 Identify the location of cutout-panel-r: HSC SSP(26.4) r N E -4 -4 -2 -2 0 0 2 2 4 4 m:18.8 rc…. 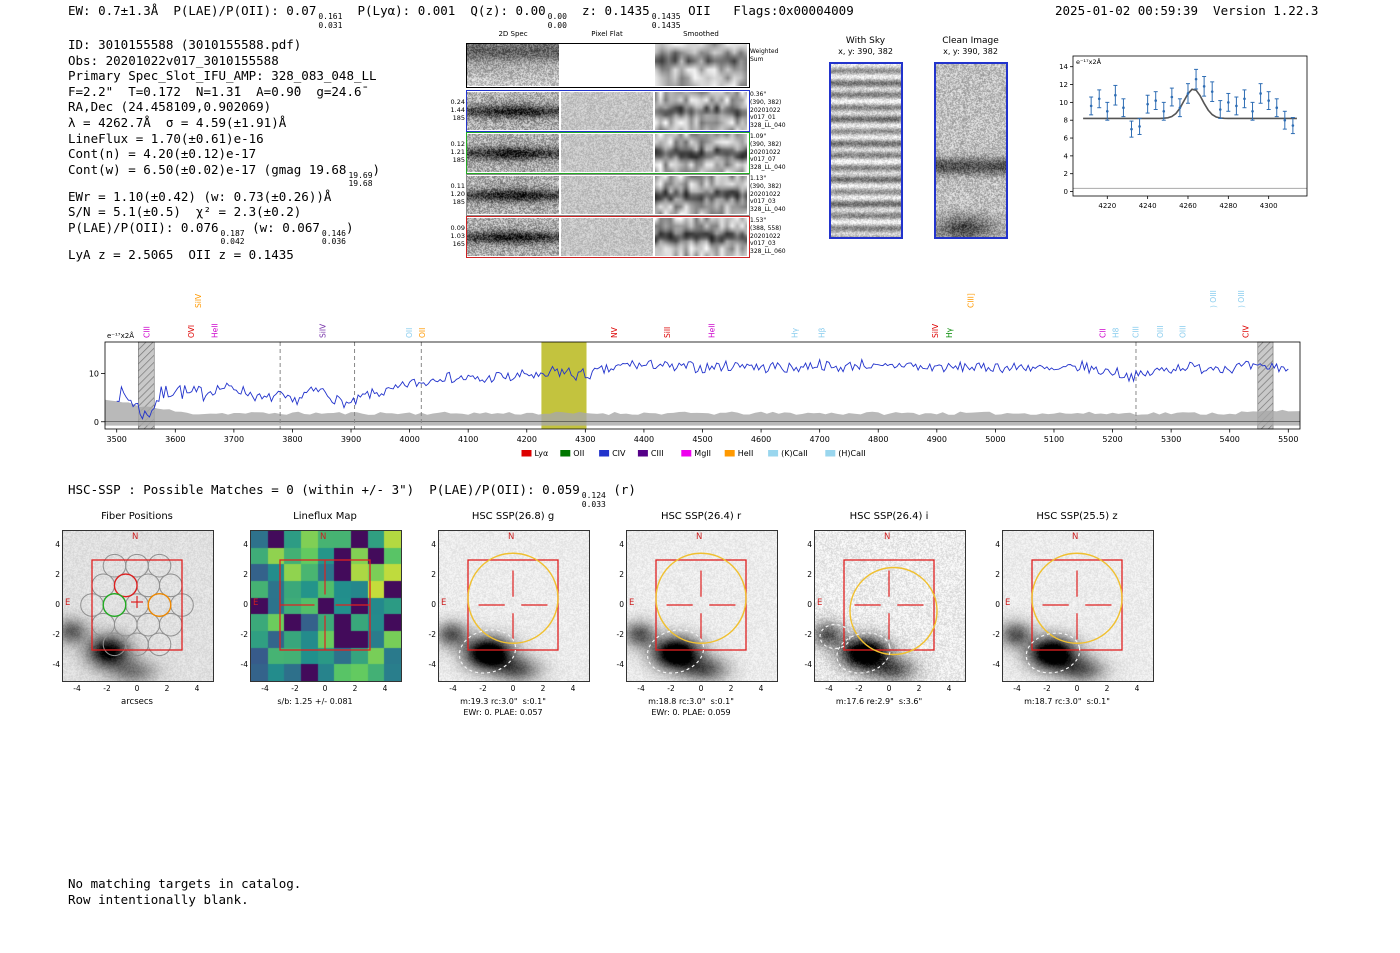
(689, 620).